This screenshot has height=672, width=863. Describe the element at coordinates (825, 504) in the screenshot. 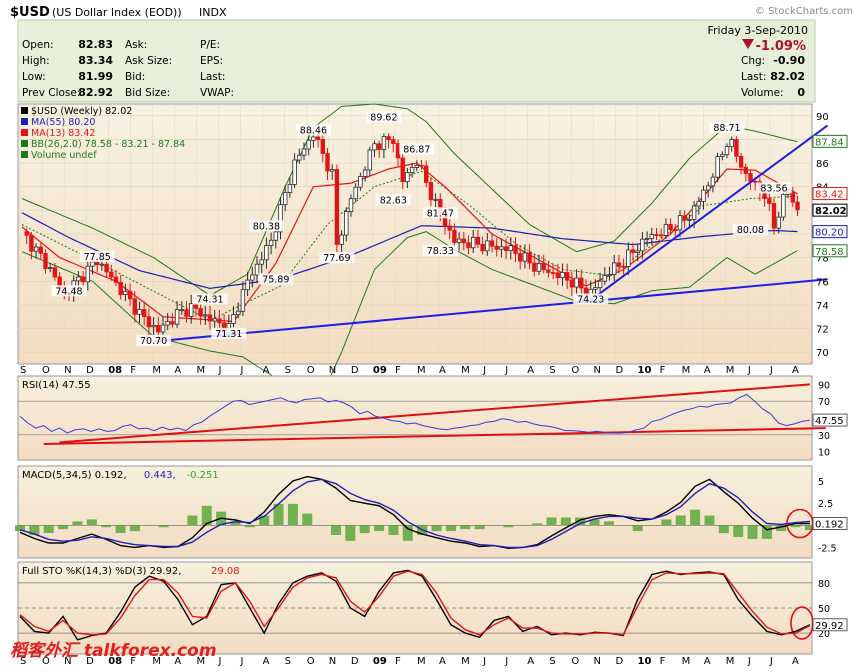

I see `panel-axis-tick: 2.5` at that location.